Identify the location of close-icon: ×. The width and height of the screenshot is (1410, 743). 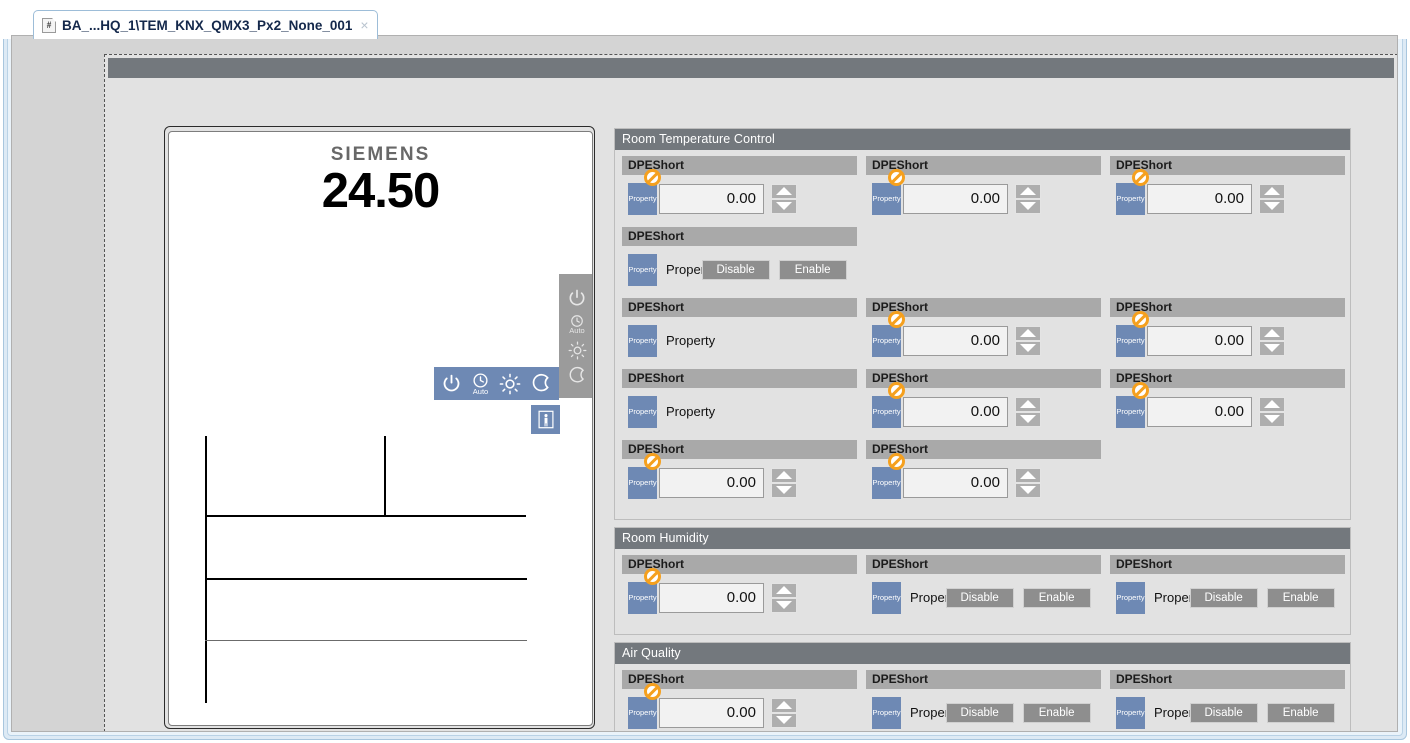
(364, 25).